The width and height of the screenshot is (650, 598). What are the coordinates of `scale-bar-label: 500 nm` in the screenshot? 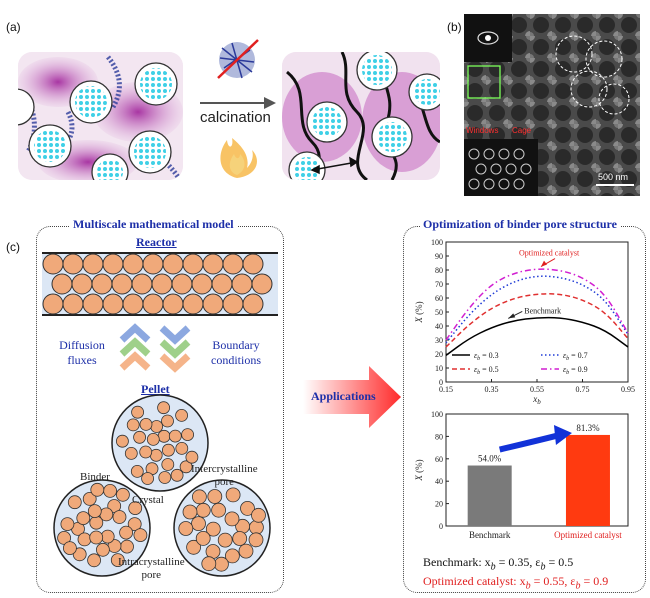 It's located at (613, 177).